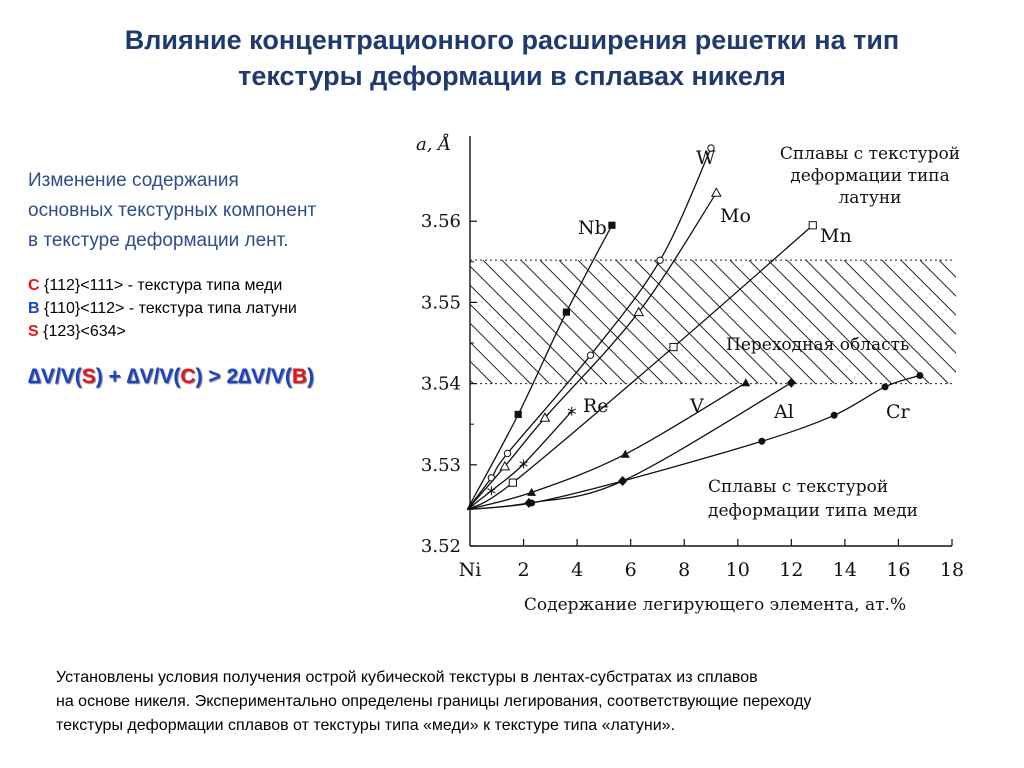  Describe the element at coordinates (34, 308) in the screenshot. I see `texture-letter-b: B` at that location.